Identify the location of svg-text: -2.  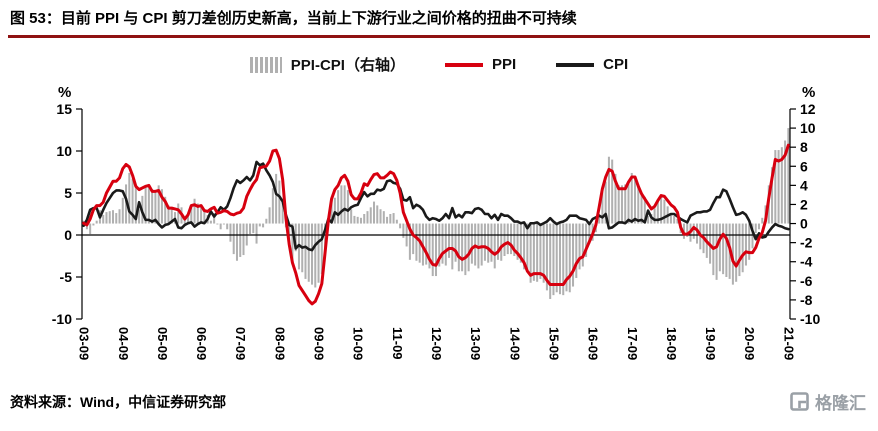
(806, 243).